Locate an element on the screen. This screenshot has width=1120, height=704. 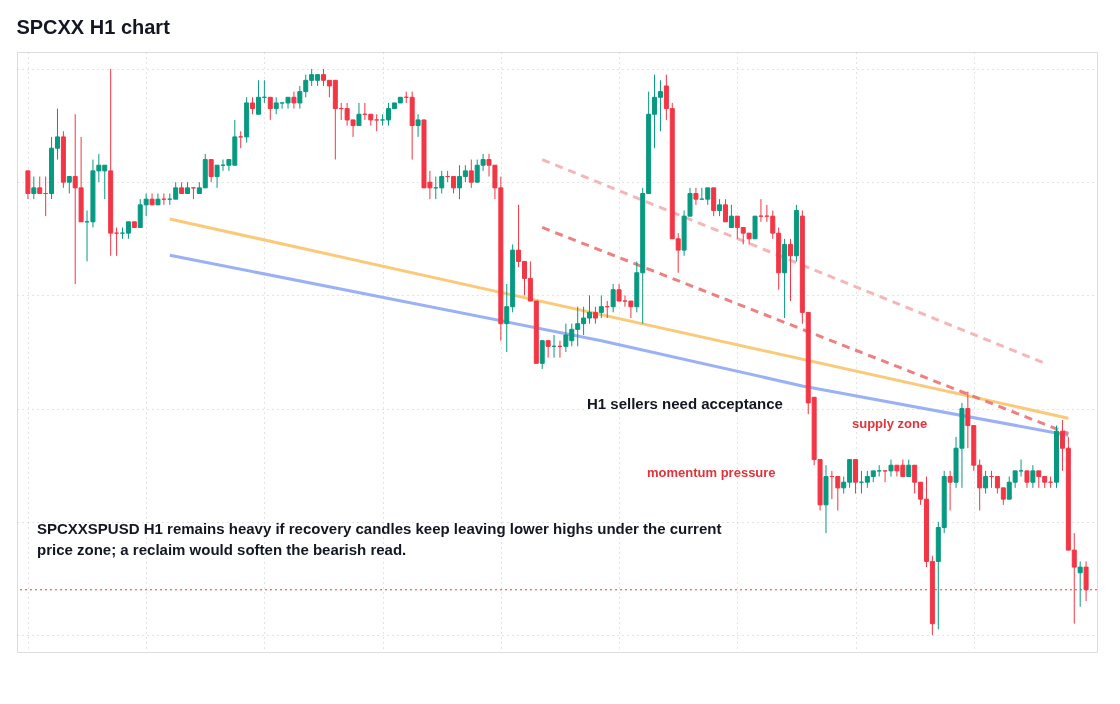
annotation: momentum pressure is located at coordinates (711, 472).